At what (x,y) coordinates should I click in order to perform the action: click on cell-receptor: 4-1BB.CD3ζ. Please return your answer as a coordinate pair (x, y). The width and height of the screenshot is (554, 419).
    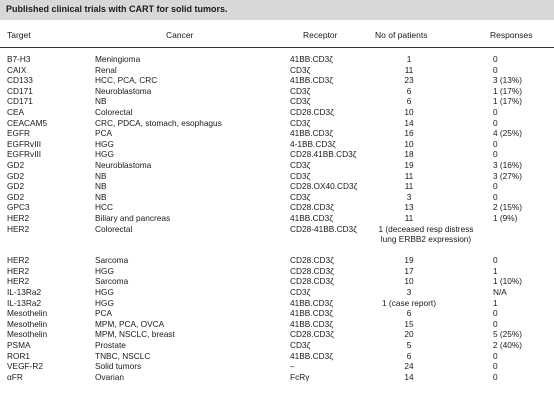
    Looking at the image, I should click on (313, 143).